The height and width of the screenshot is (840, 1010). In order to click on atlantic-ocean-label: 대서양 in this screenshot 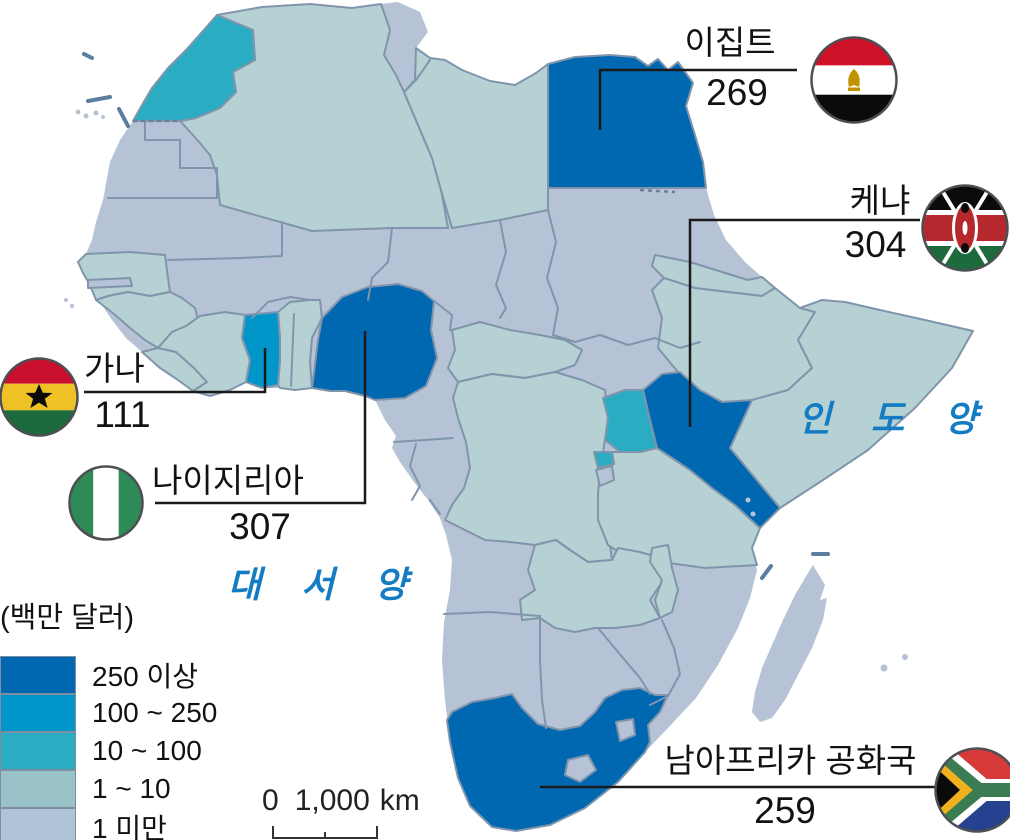, I will do `click(338, 584)`.